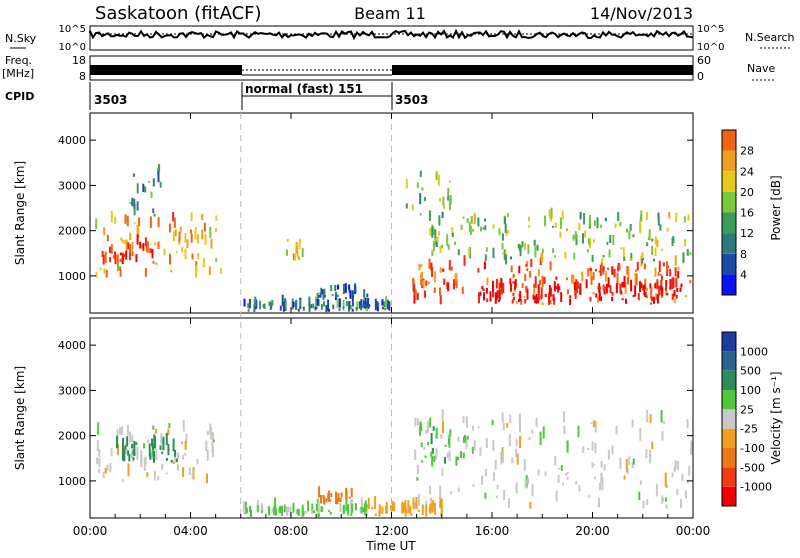 Image resolution: width=800 pixels, height=558 pixels. What do you see at coordinates (391, 531) in the screenshot?
I see `x-tick-label-3: 12:00` at bounding box center [391, 531].